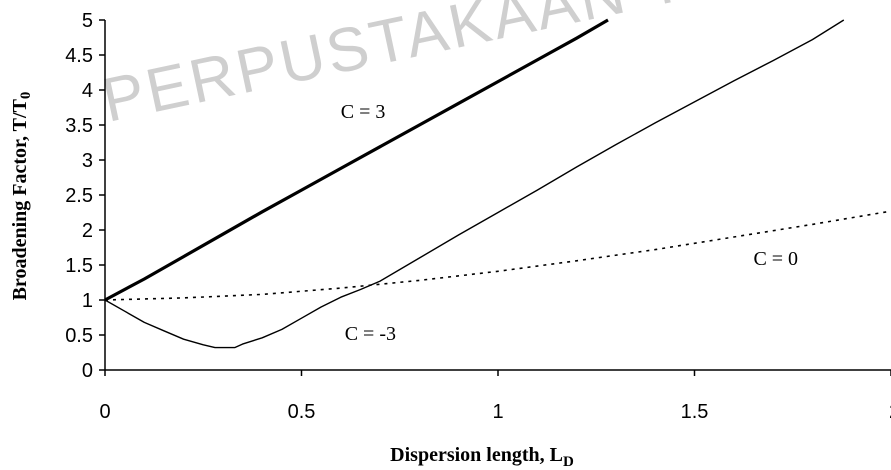  I want to click on y-tick-label: 0.5, so click(79, 336).